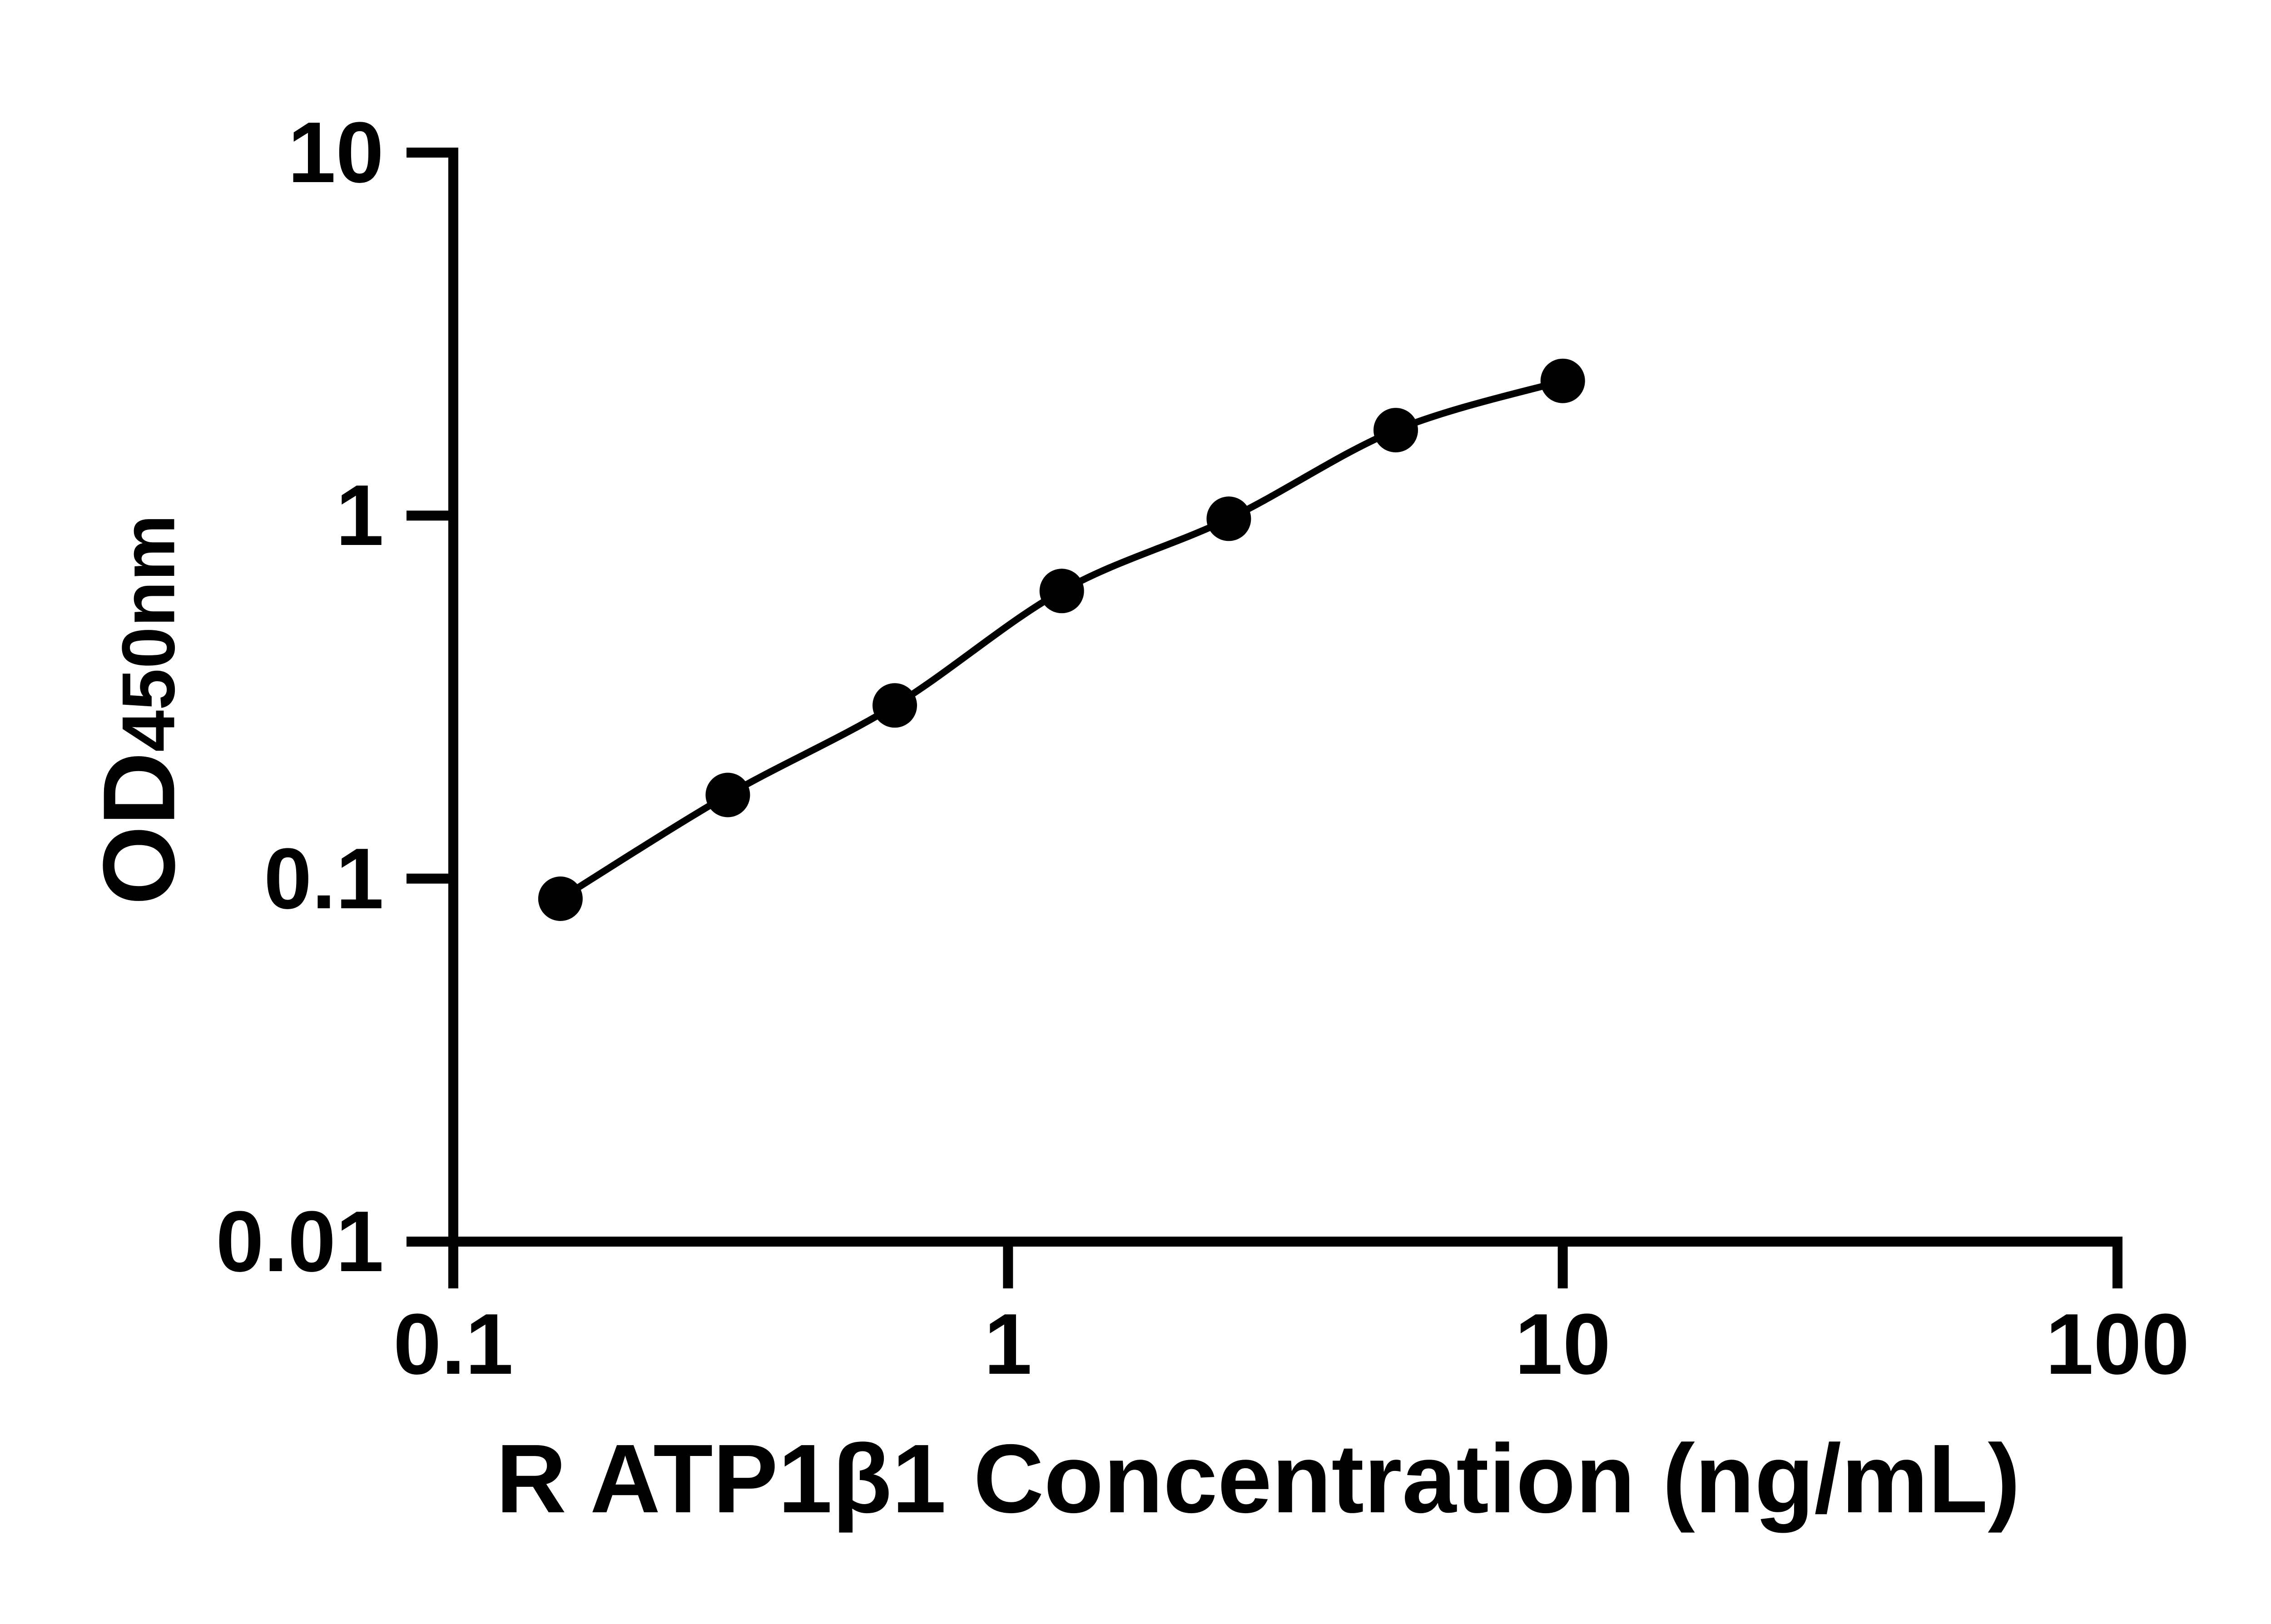 The image size is (2271, 1624). Describe the element at coordinates (453, 697) in the screenshot. I see `y-axis-line` at that location.